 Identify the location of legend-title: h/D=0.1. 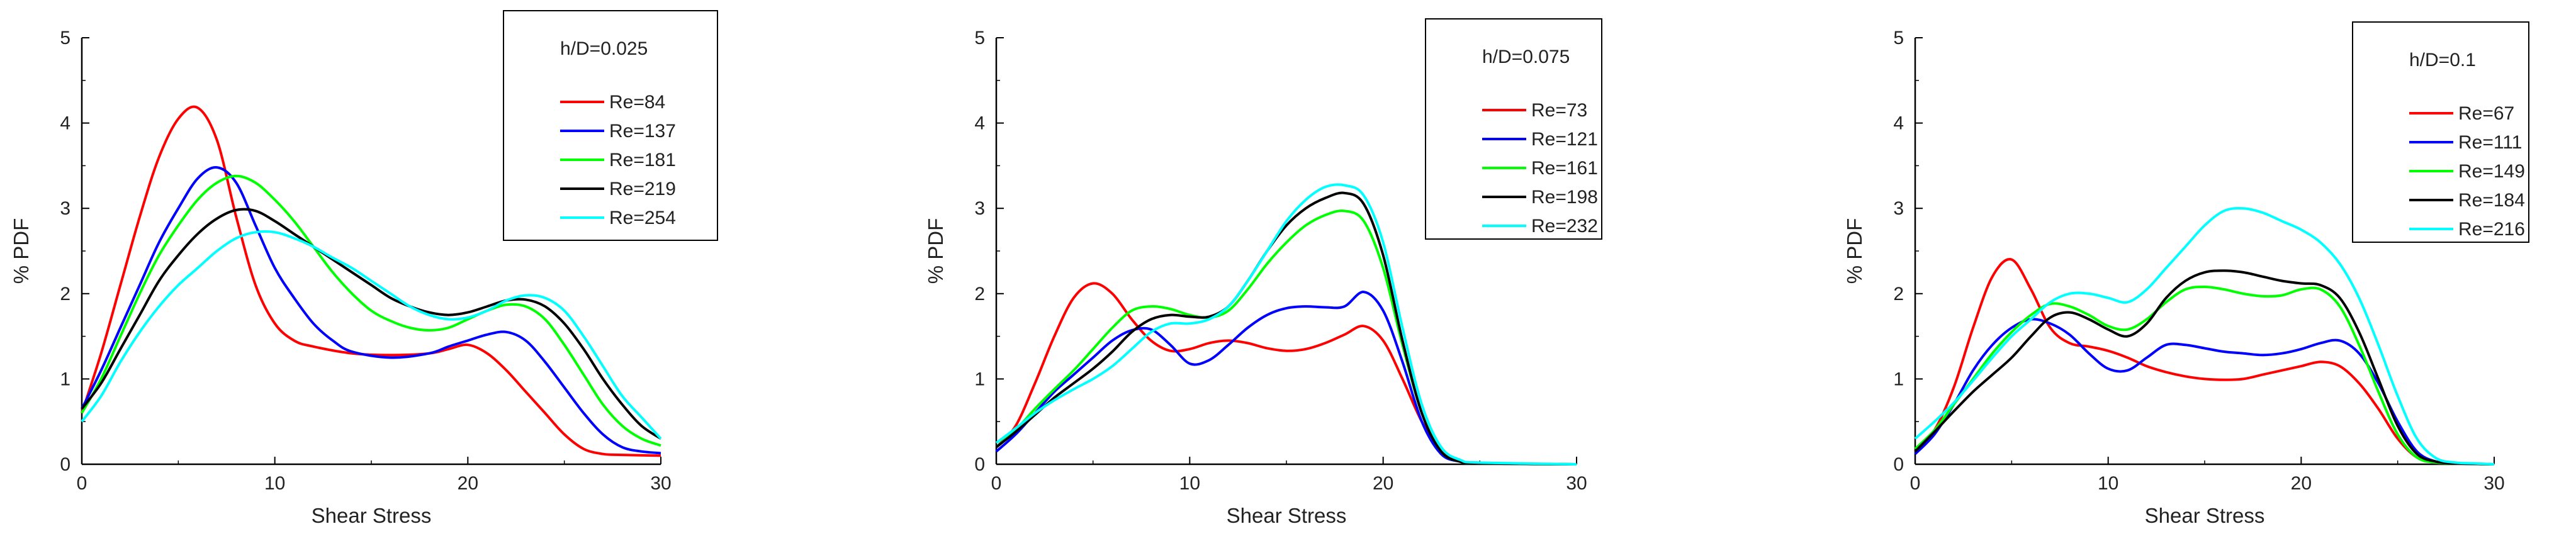
(2442, 60).